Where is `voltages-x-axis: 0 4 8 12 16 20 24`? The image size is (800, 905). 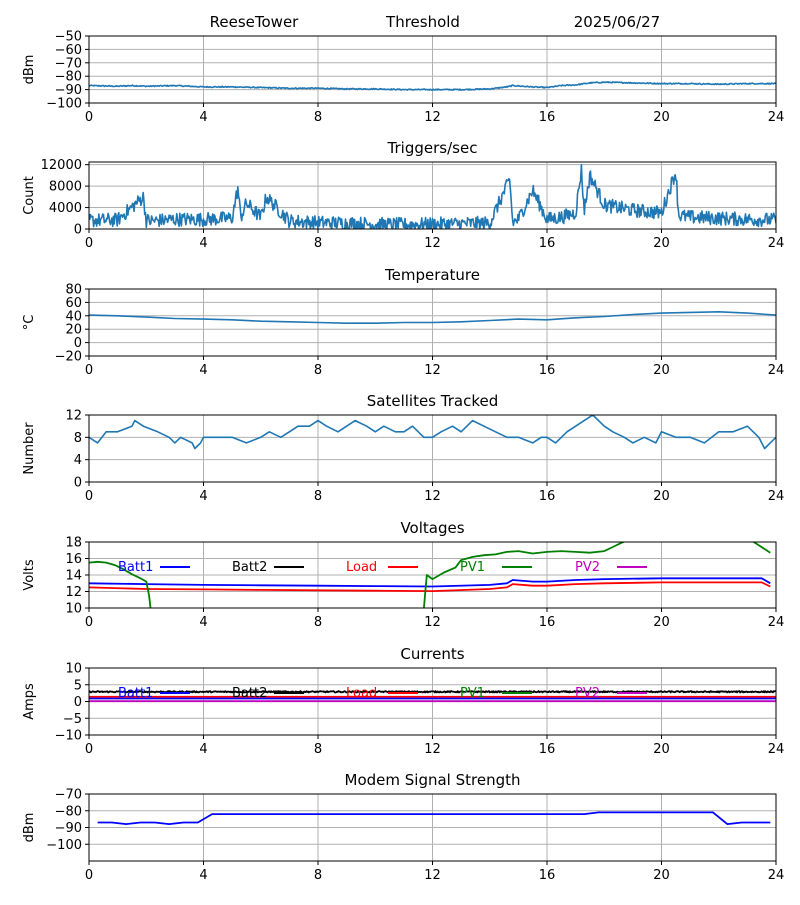 voltages-x-axis: 0 4 8 12 16 20 24 is located at coordinates (434, 619).